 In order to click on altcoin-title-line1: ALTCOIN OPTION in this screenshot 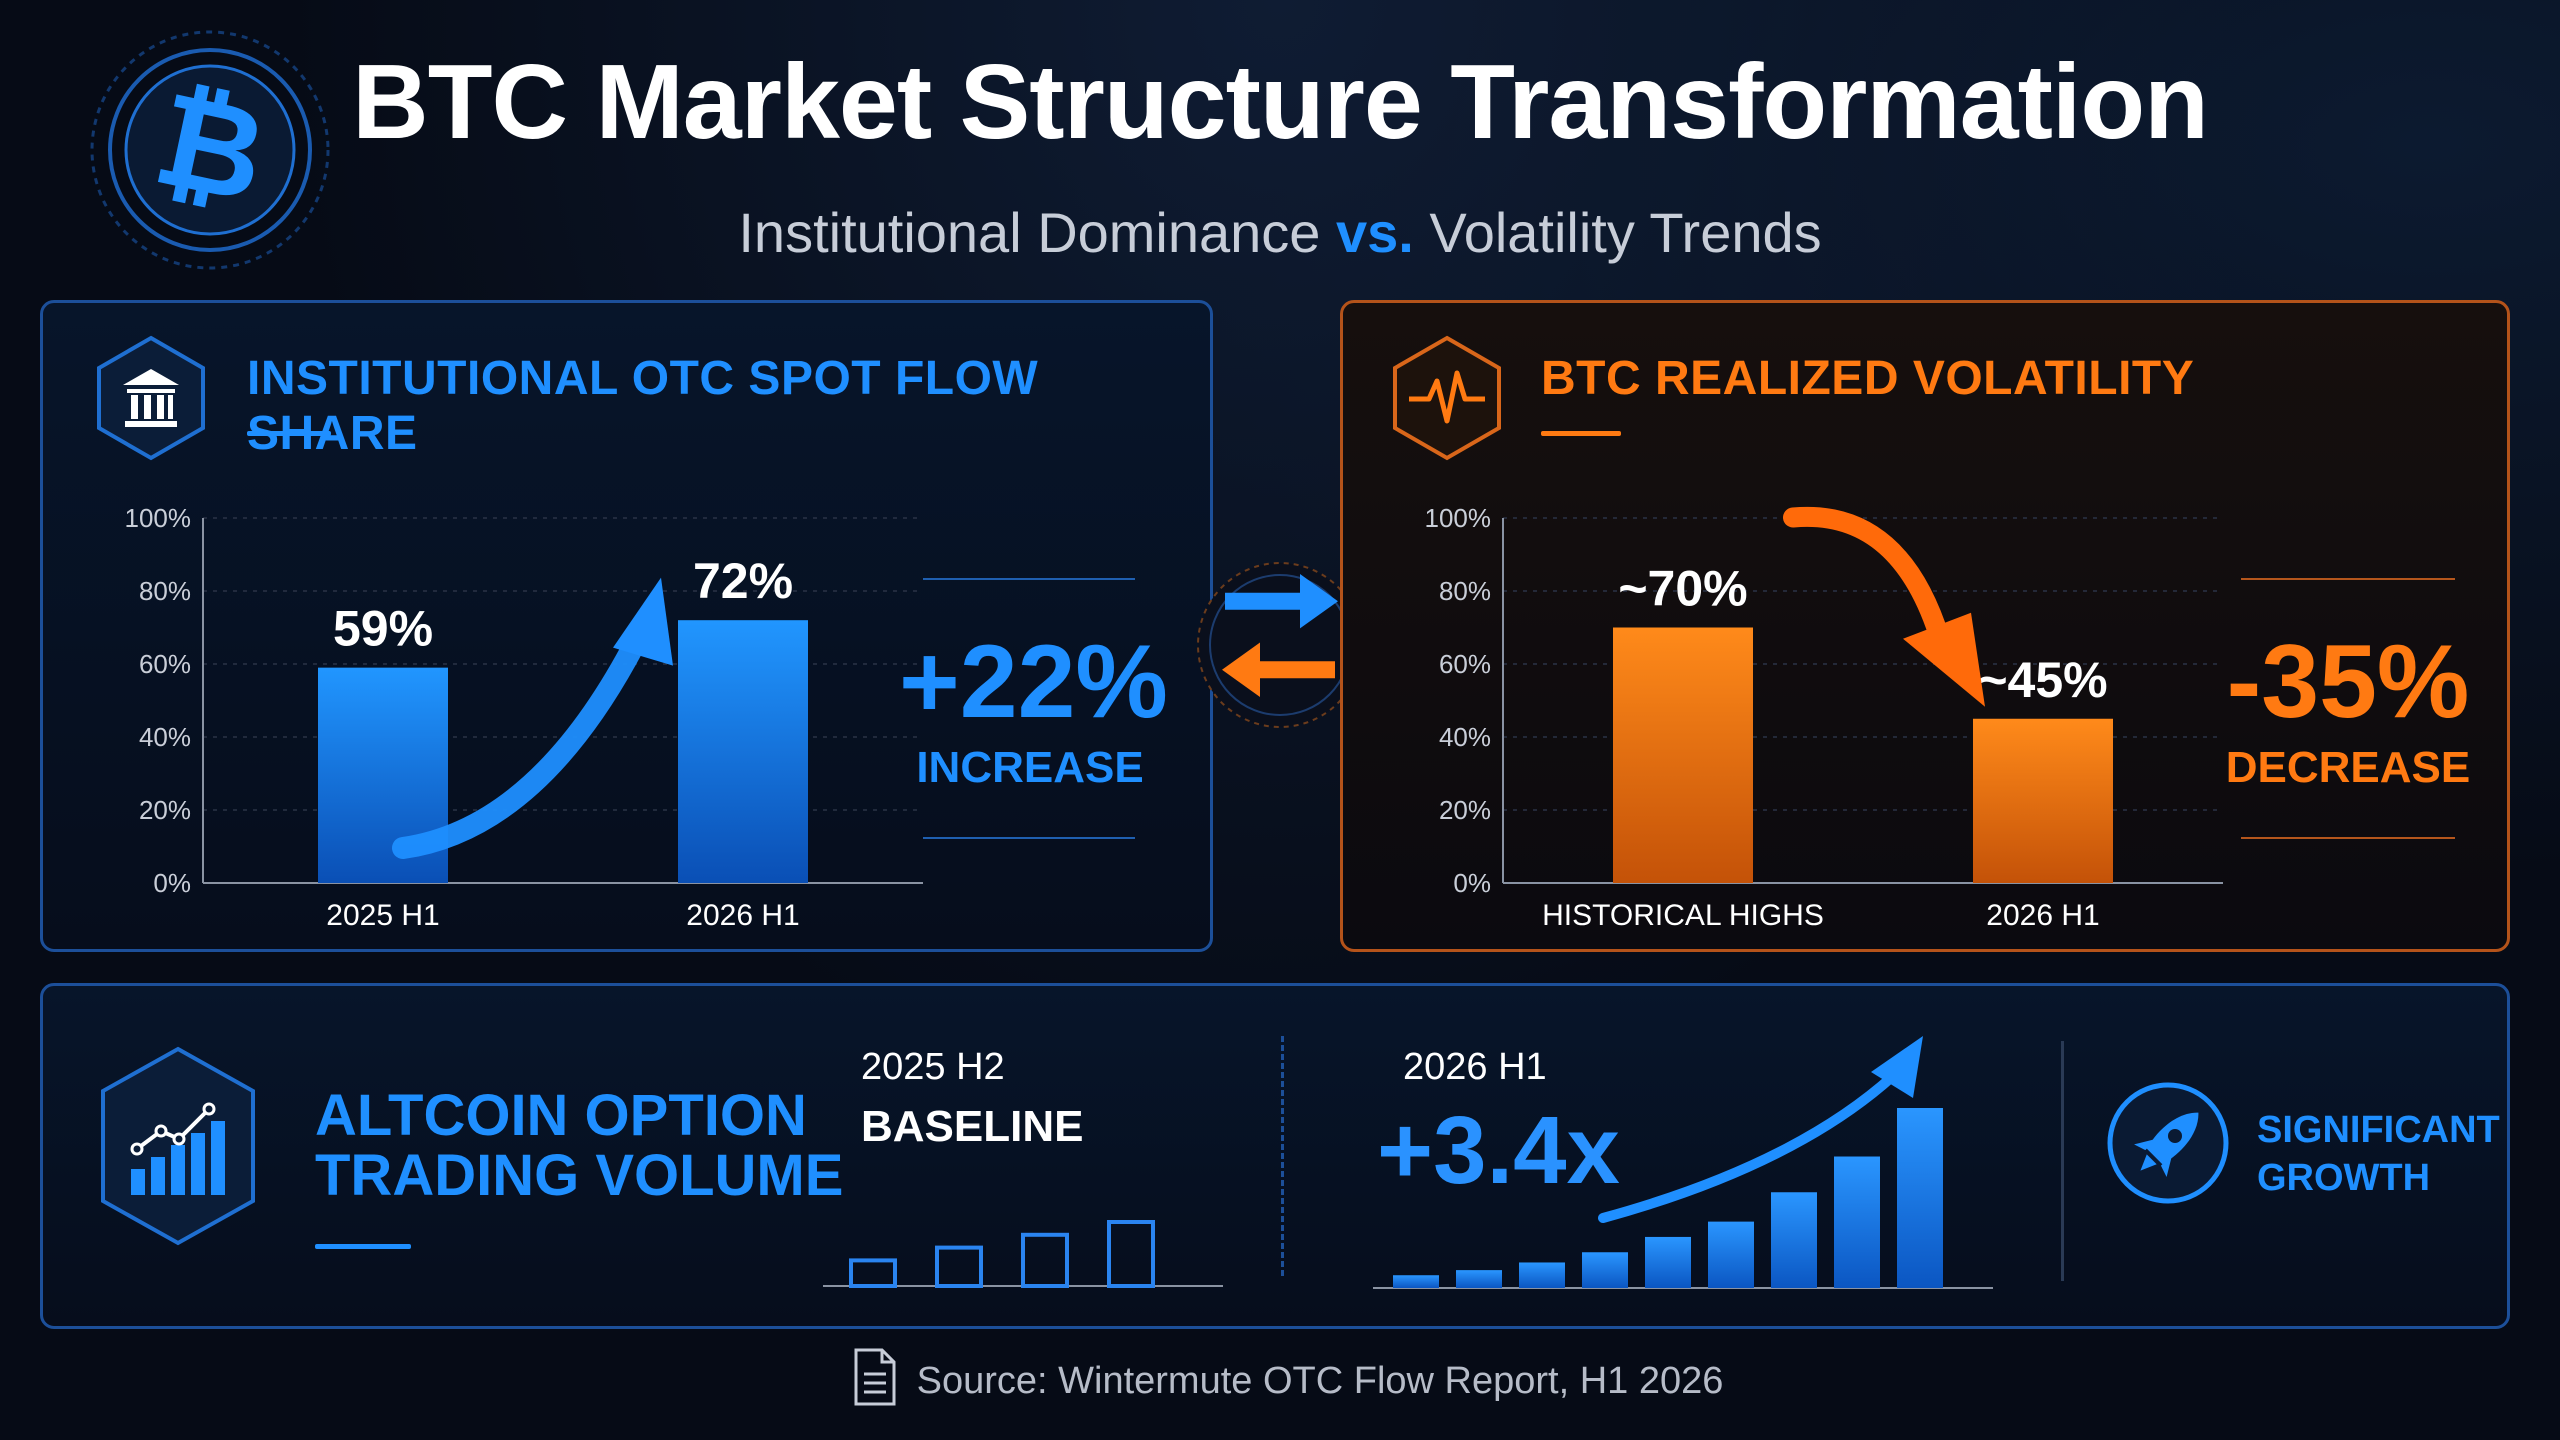, I will do `click(561, 1115)`.